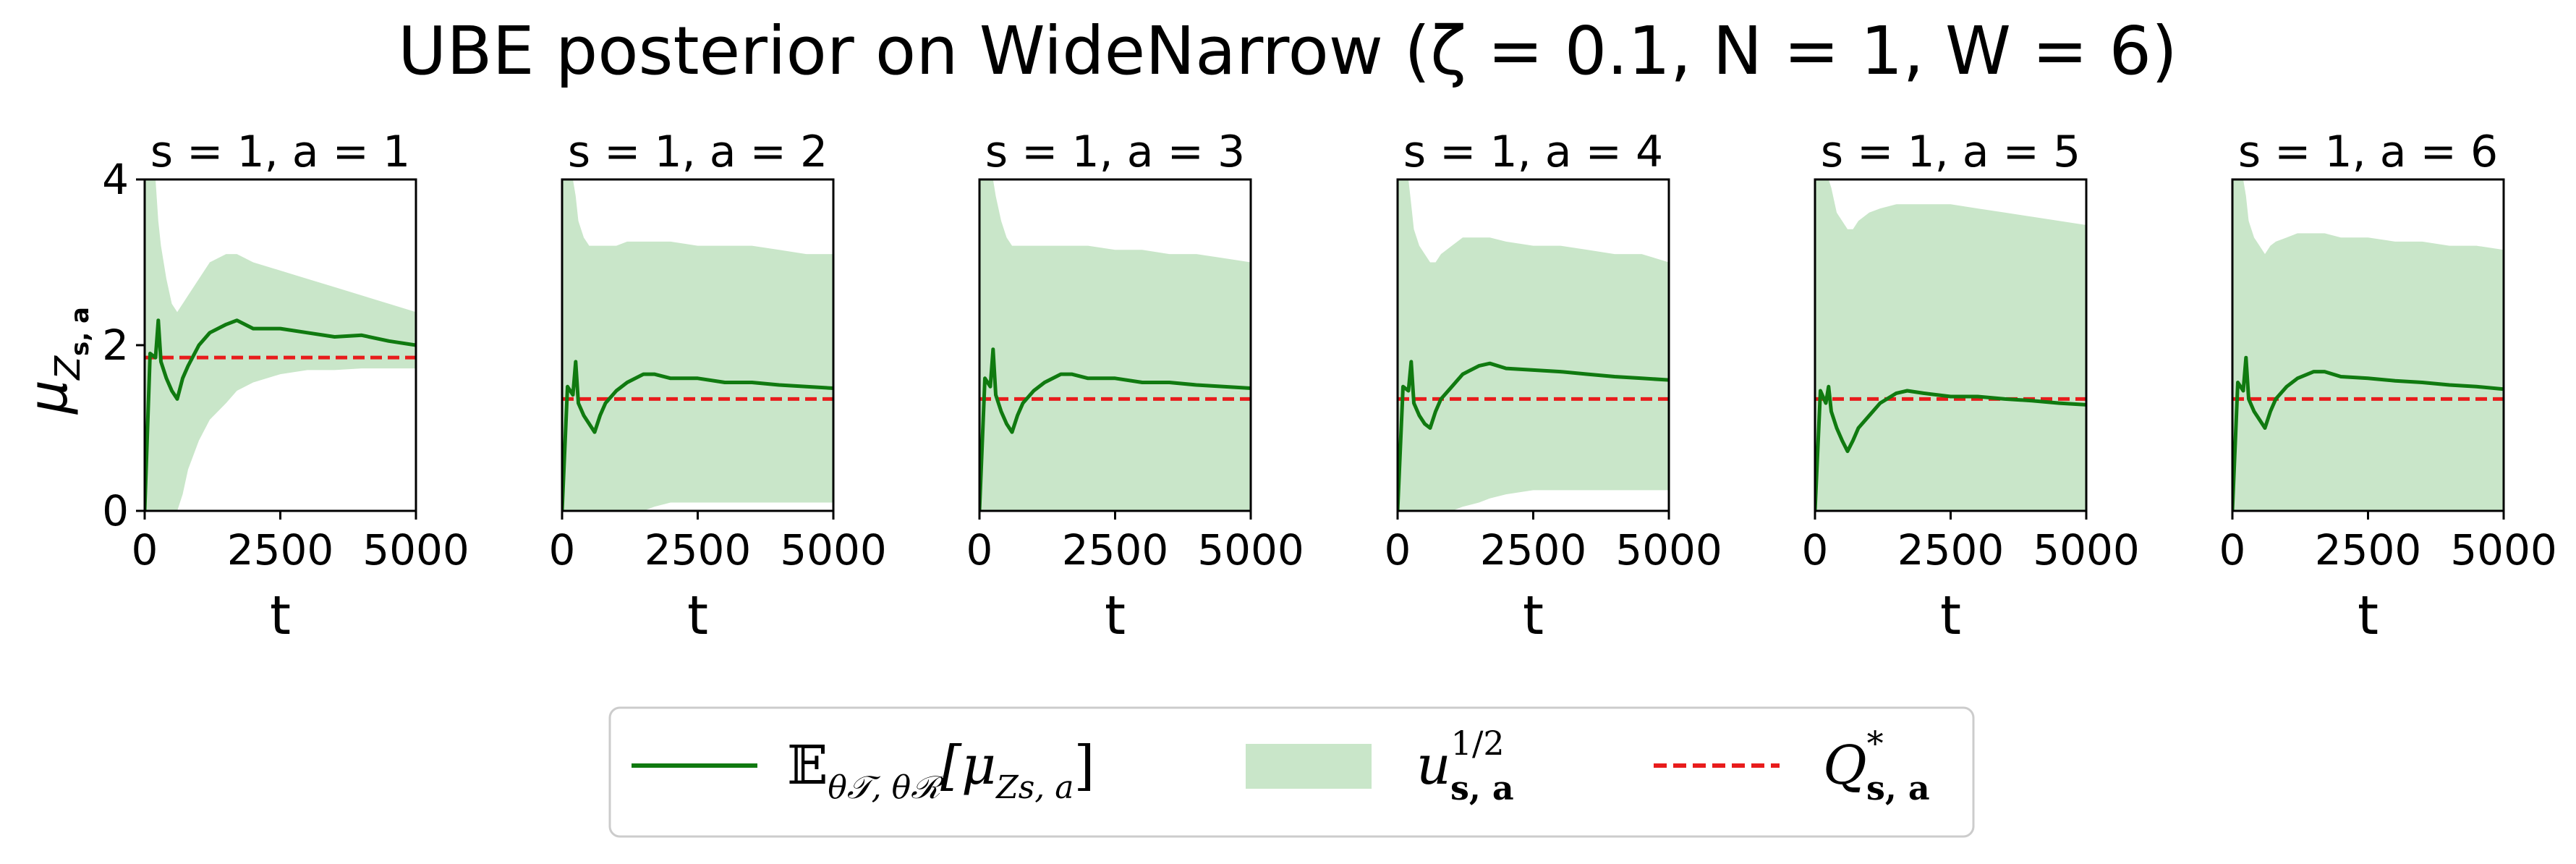 Image resolution: width=2576 pixels, height=864 pixels. What do you see at coordinates (1533, 152) in the screenshot?
I see `subplot-title: s = 1, a = 4` at bounding box center [1533, 152].